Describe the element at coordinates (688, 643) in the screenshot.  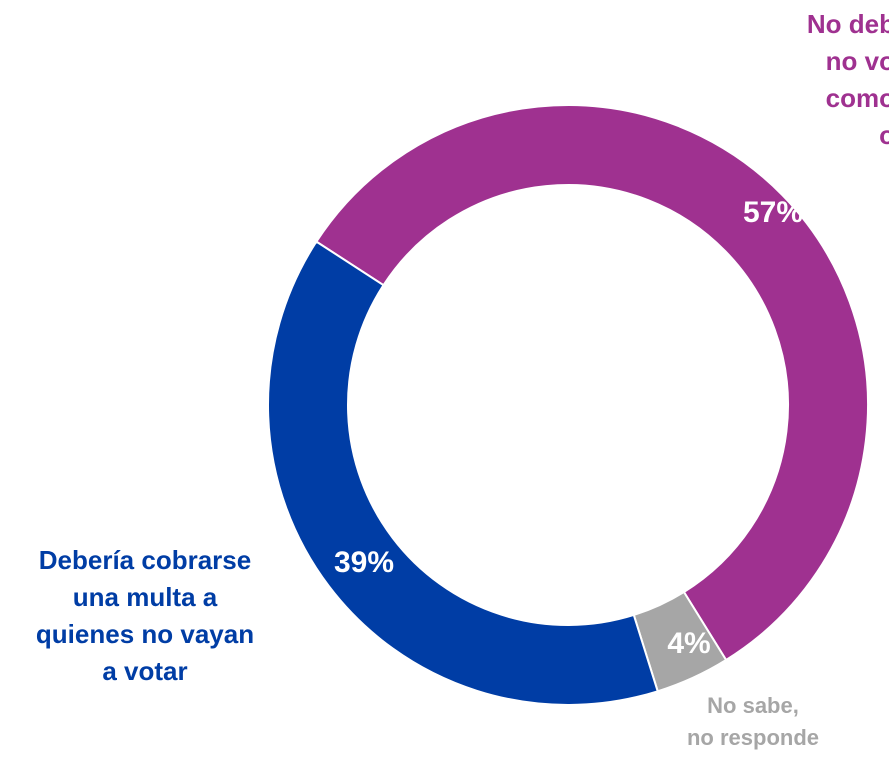
I see `value-label-no-sabe: 4%` at that location.